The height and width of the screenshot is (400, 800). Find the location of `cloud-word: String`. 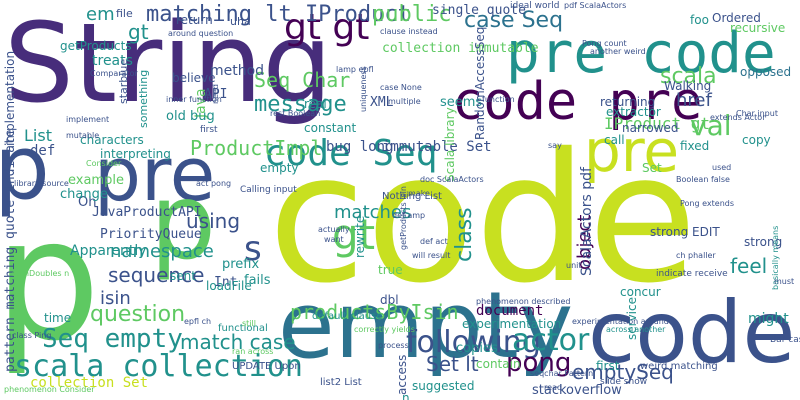

cloud-word: String is located at coordinates (168, 63).